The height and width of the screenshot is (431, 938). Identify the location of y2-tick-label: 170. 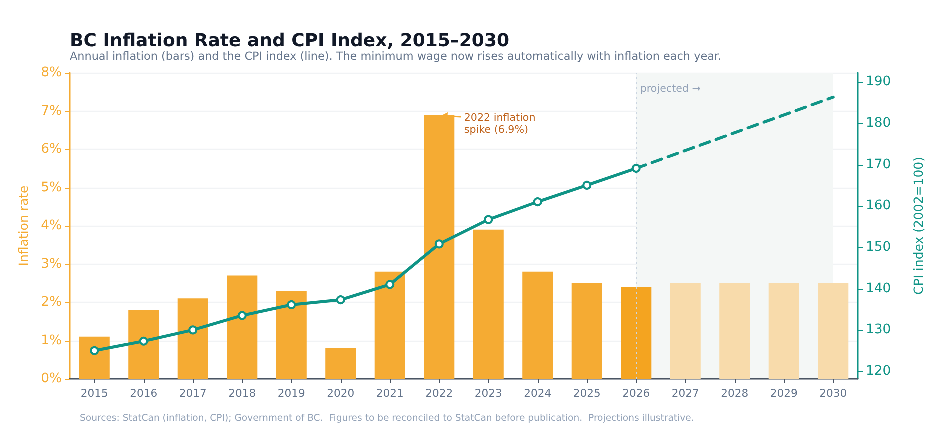
(879, 164).